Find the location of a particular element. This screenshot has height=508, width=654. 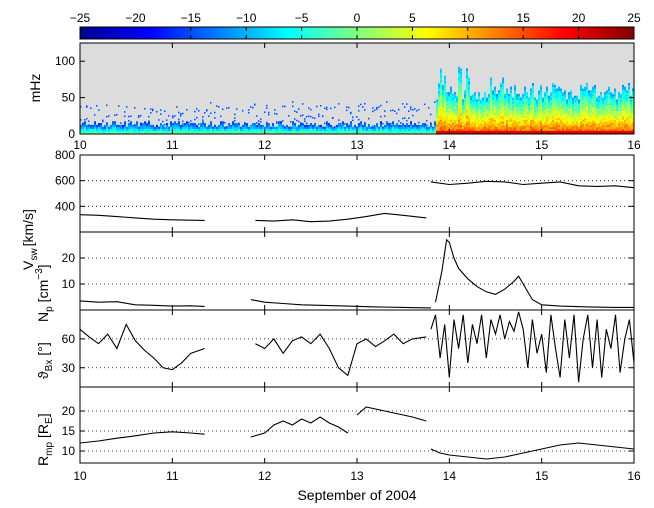

theta-ylabel-sub: Bx is located at coordinates (49, 366).